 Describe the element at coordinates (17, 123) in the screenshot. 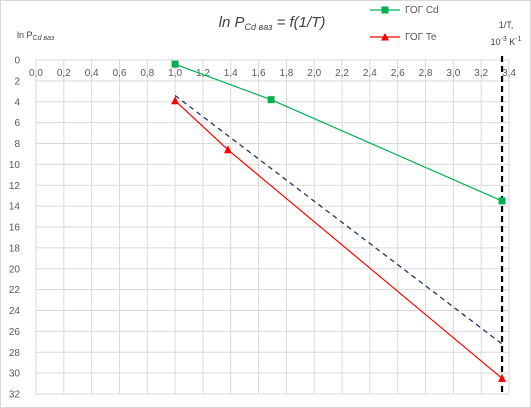

I see `y-tick-label: 6` at that location.